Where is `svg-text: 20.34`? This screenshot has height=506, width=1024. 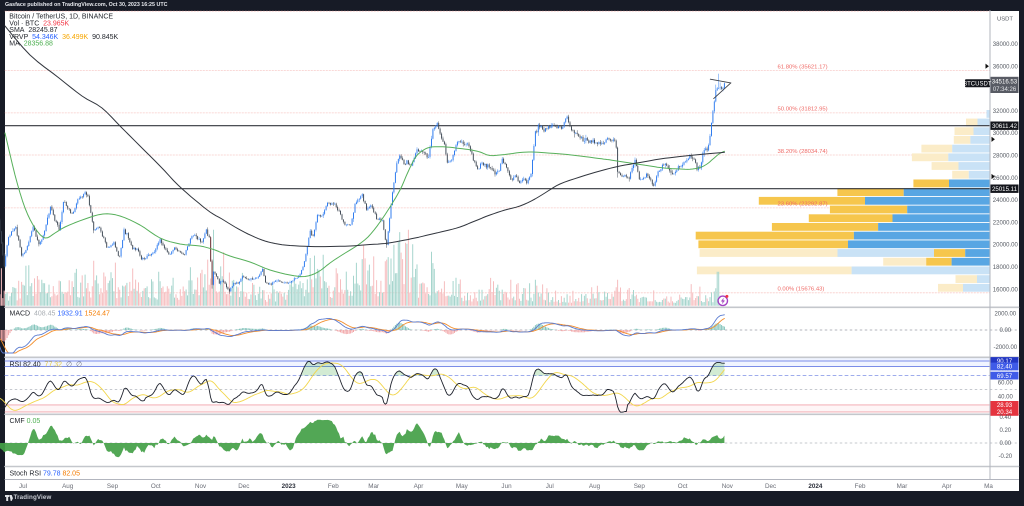 svg-text: 20.34 is located at coordinates (1005, 412).